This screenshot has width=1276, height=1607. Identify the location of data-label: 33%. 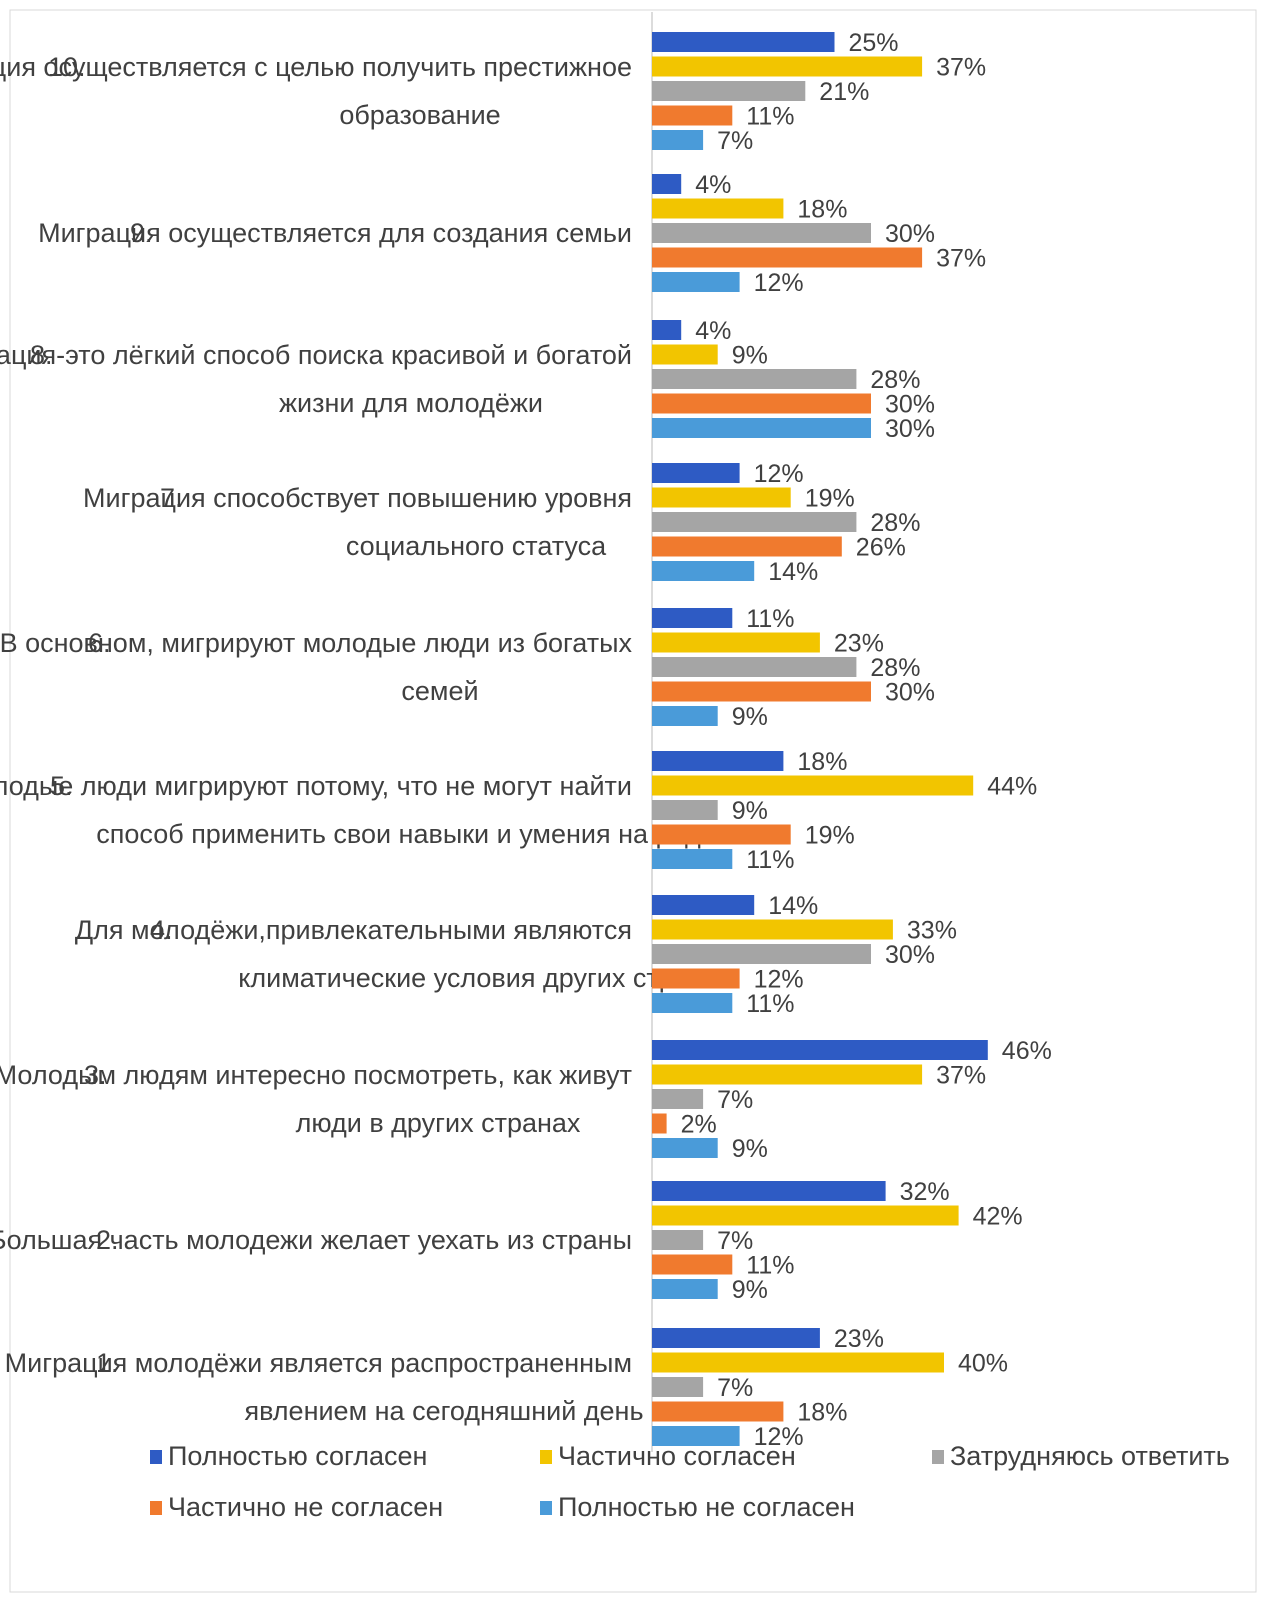
(932, 931).